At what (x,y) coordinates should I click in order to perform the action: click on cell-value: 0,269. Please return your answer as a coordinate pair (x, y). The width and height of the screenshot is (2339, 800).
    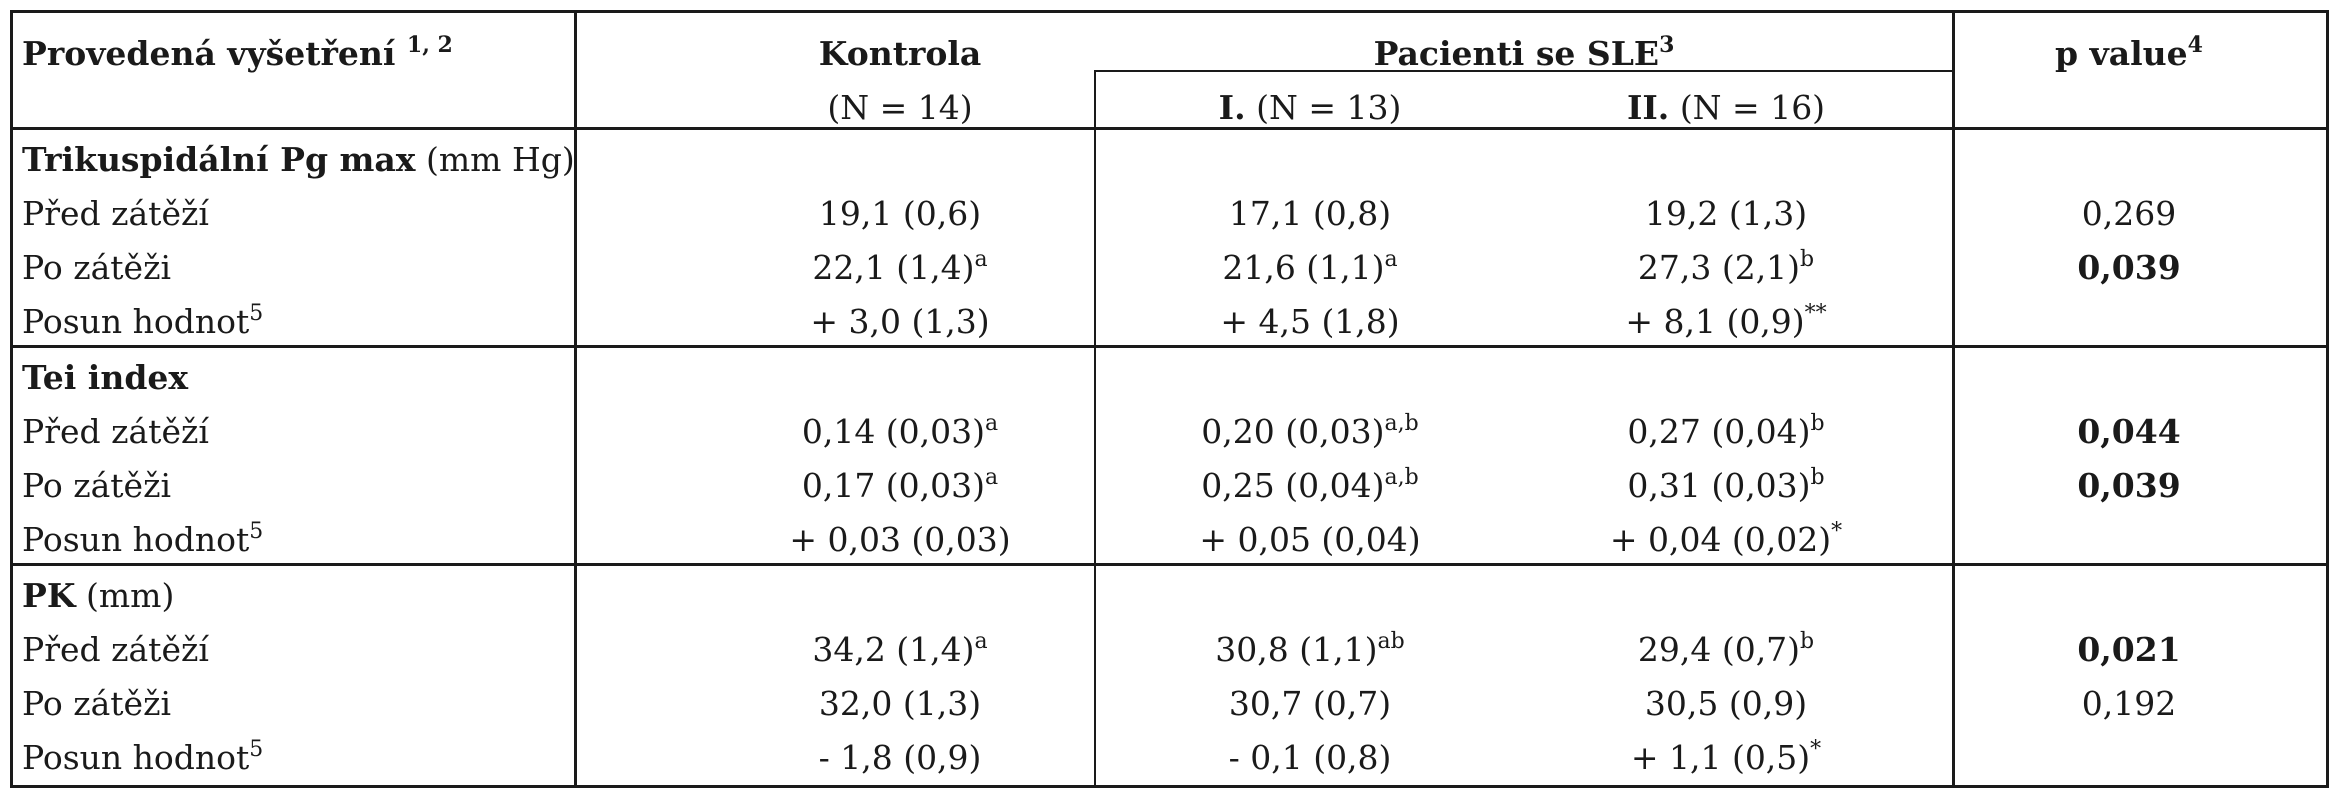
    Looking at the image, I should click on (2129, 213).